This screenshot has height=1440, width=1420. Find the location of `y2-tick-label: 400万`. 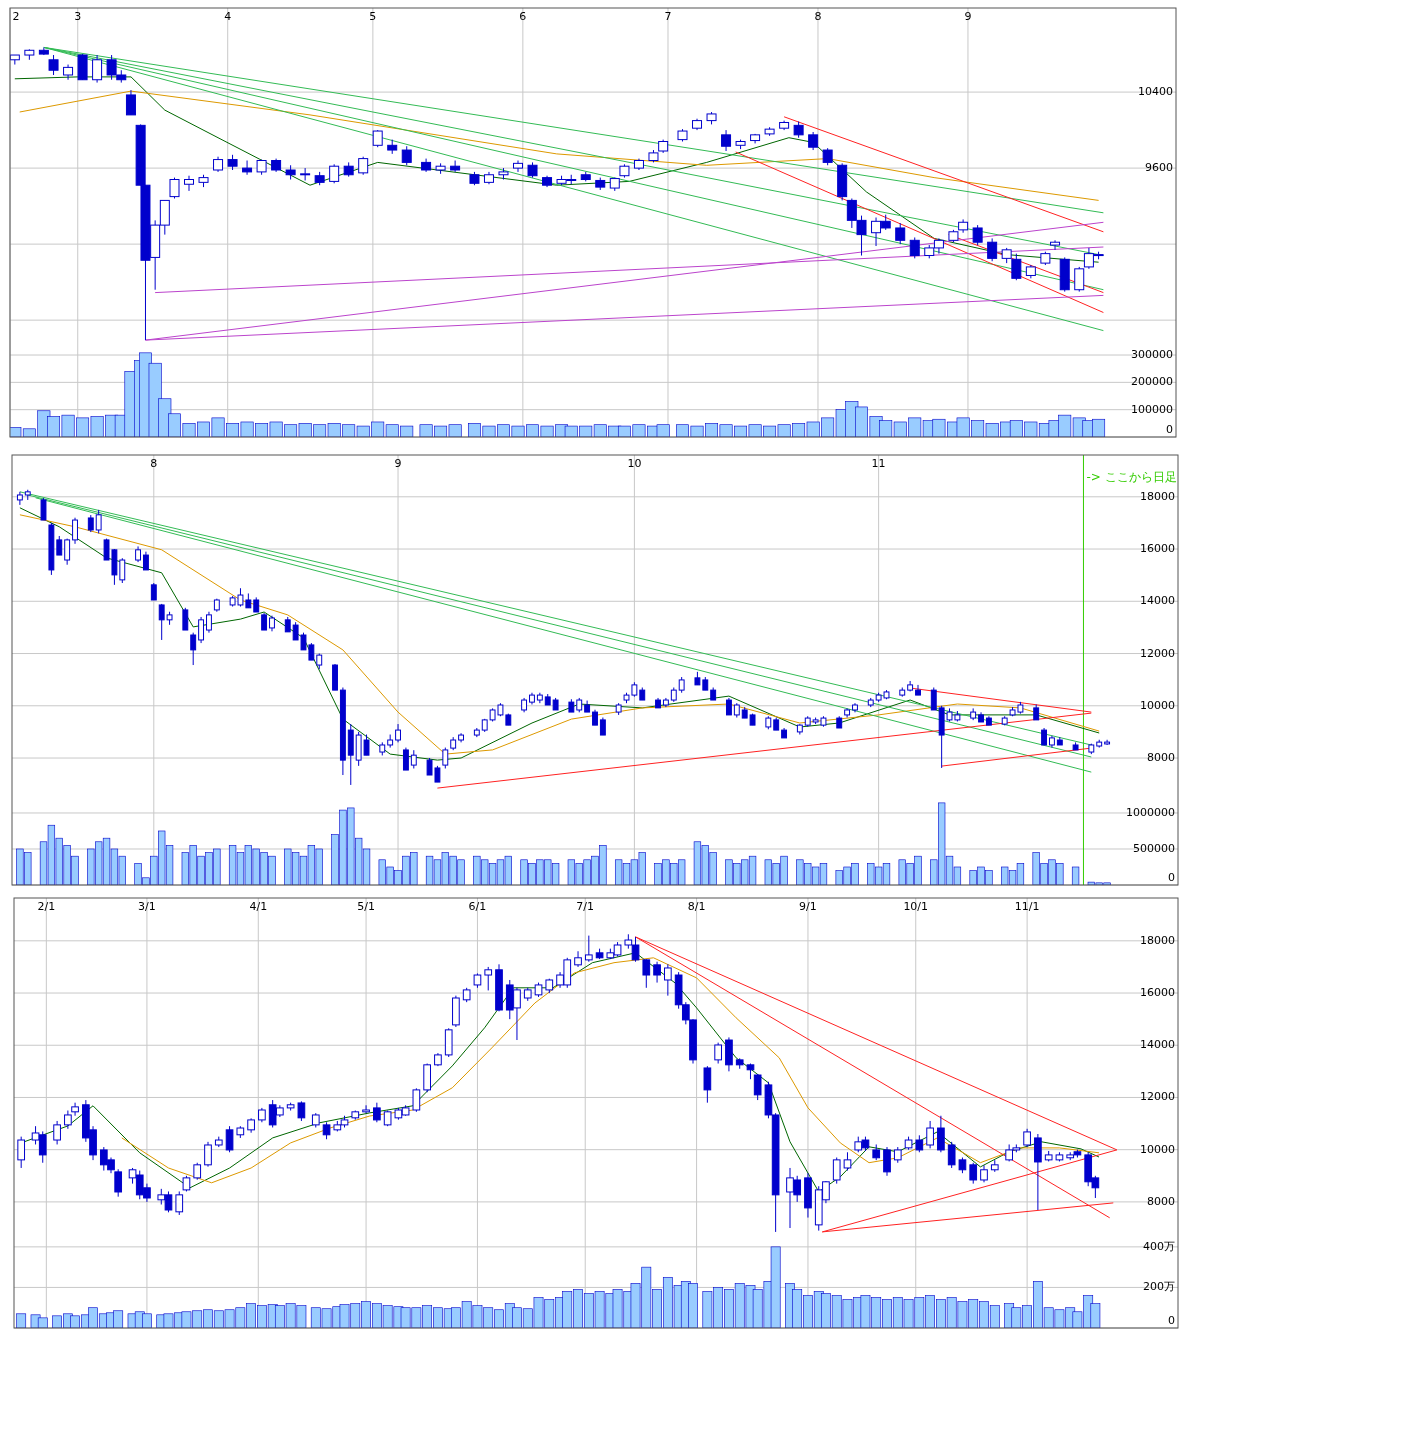

y2-tick-label: 400万 is located at coordinates (1159, 1246).